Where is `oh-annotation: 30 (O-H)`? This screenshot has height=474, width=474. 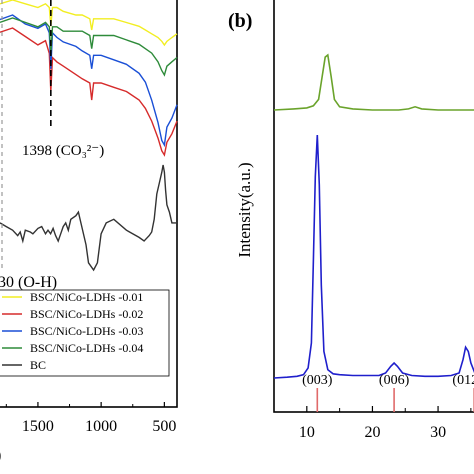
oh-annotation: 30 (O-H) is located at coordinates (28, 282).